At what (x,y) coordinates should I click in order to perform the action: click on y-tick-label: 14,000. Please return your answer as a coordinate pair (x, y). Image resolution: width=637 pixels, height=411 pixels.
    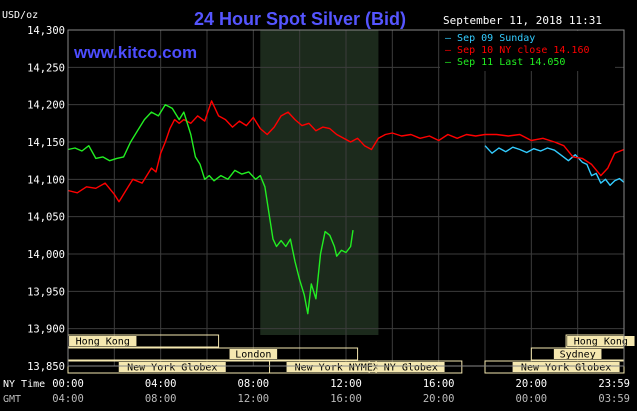
    Looking at the image, I should click on (46, 255).